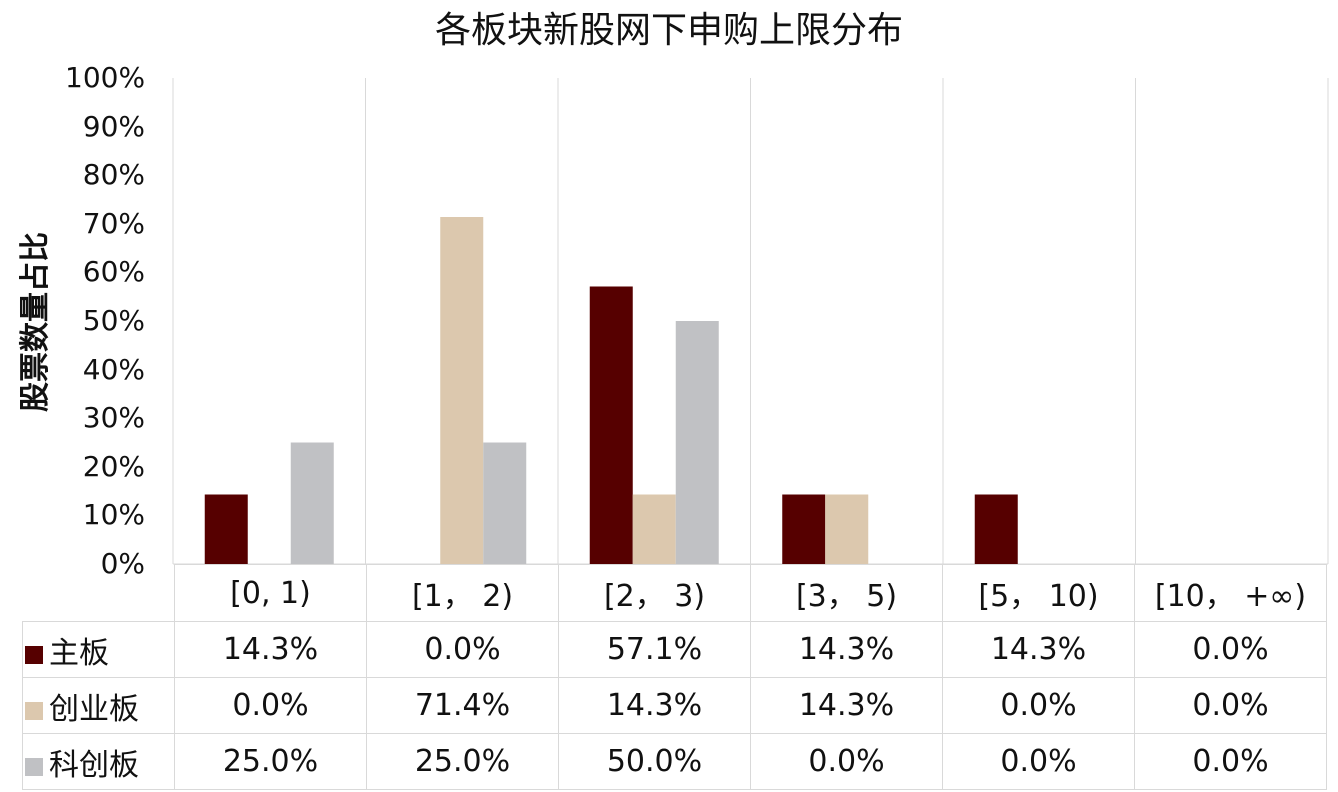 The height and width of the screenshot is (792, 1338). Describe the element at coordinates (98, 593) in the screenshot. I see `table-corner` at that location.